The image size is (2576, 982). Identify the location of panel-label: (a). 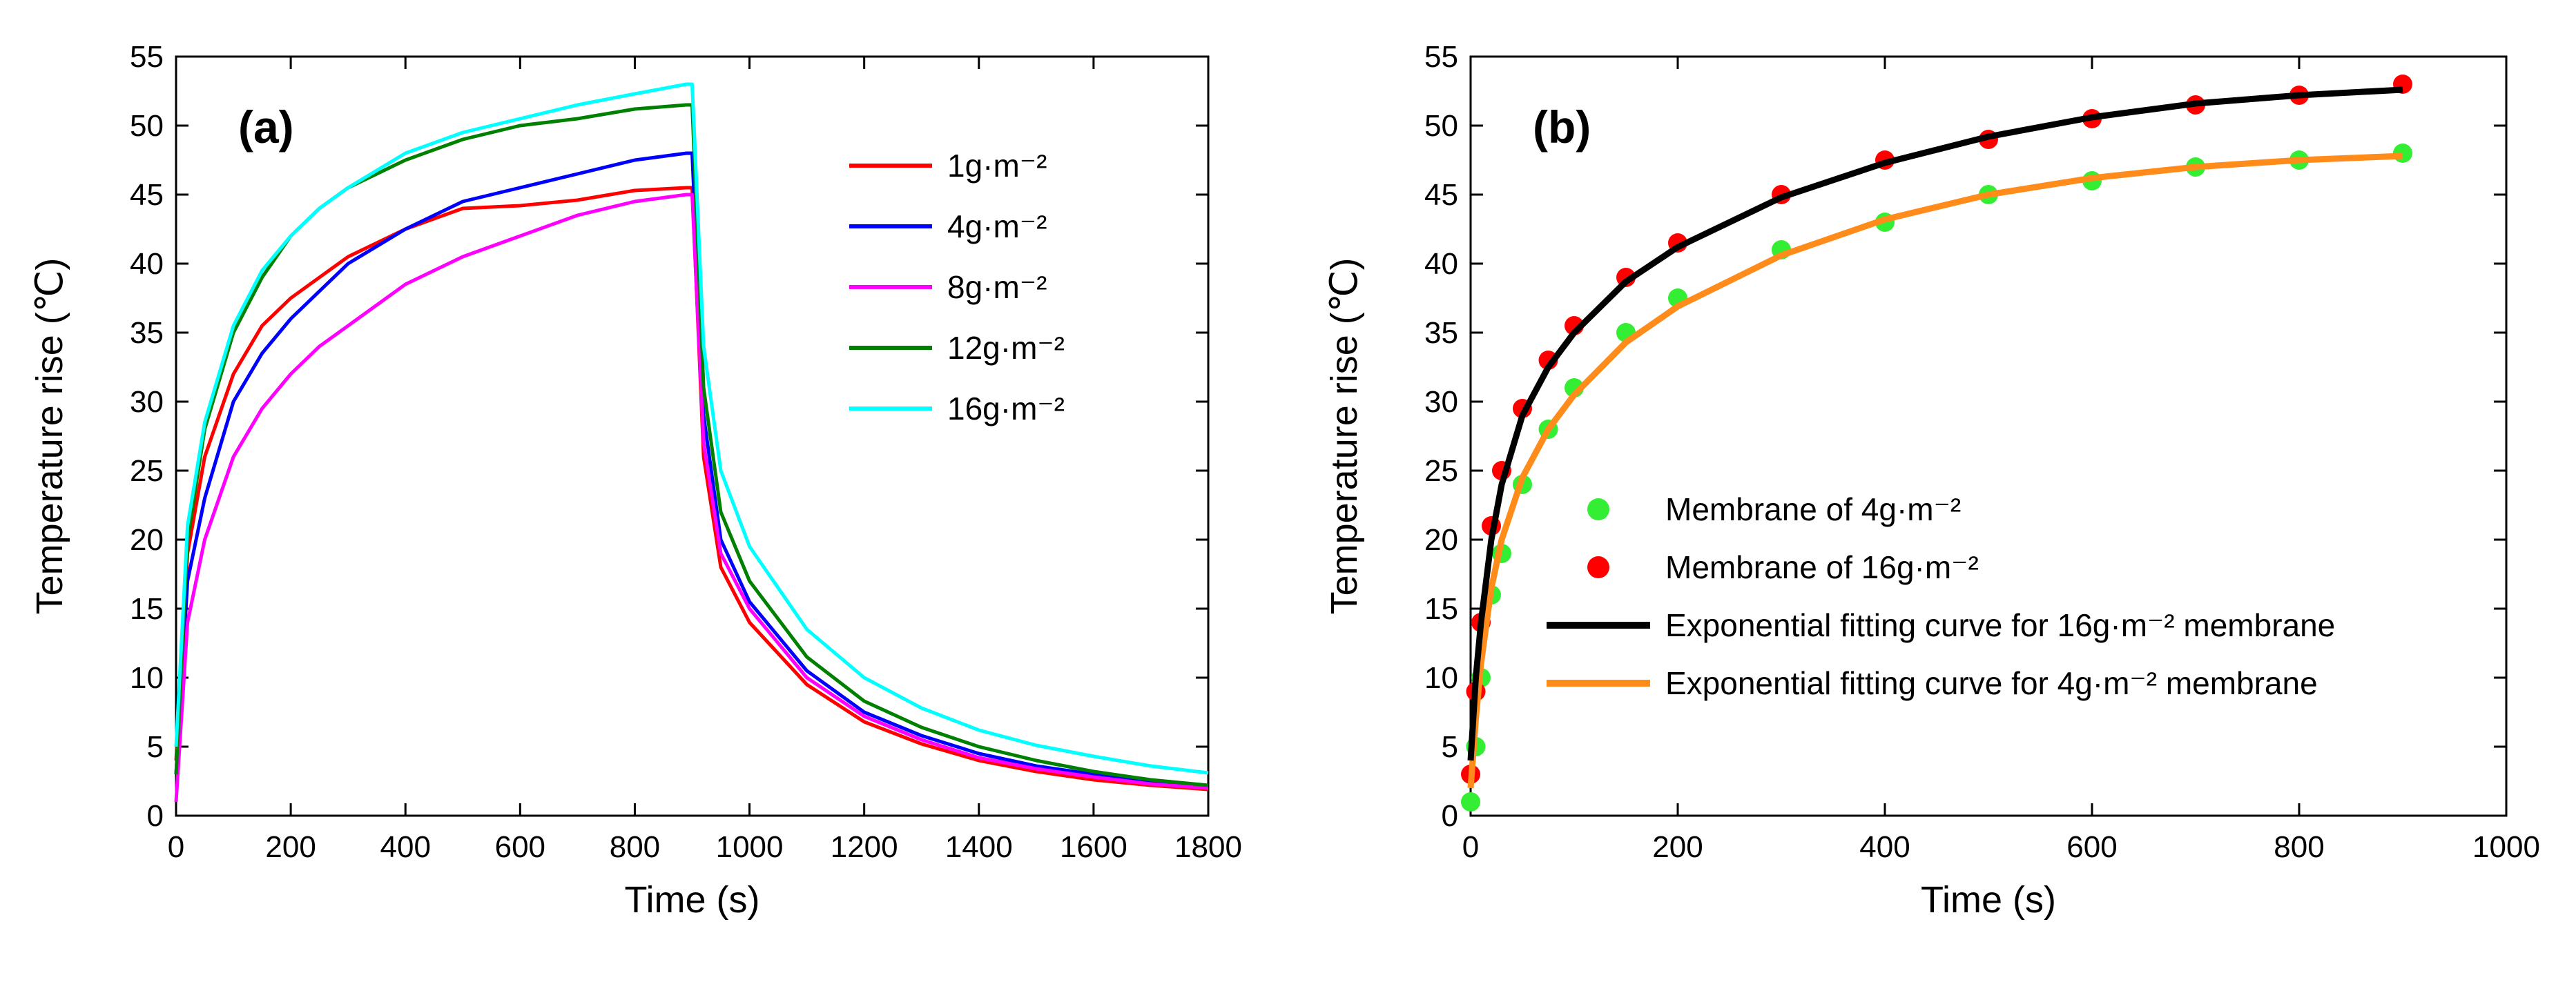
(266, 127).